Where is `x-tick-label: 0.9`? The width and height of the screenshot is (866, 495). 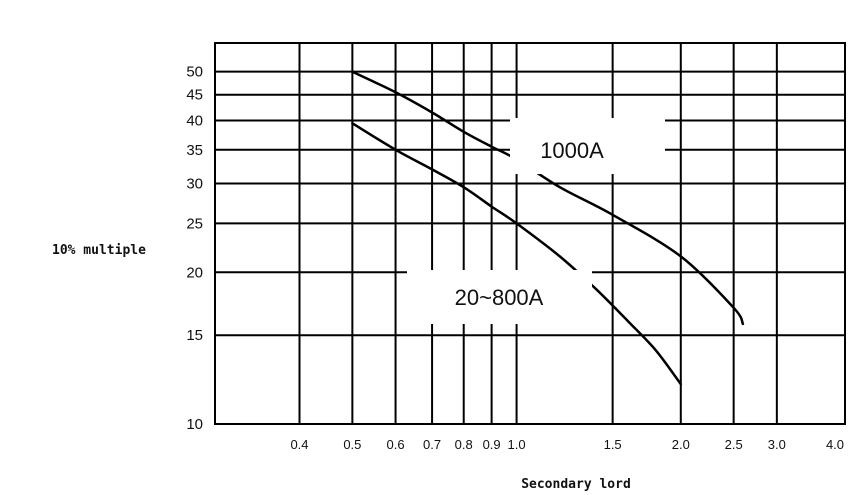 x-tick-label: 0.9 is located at coordinates (492, 444).